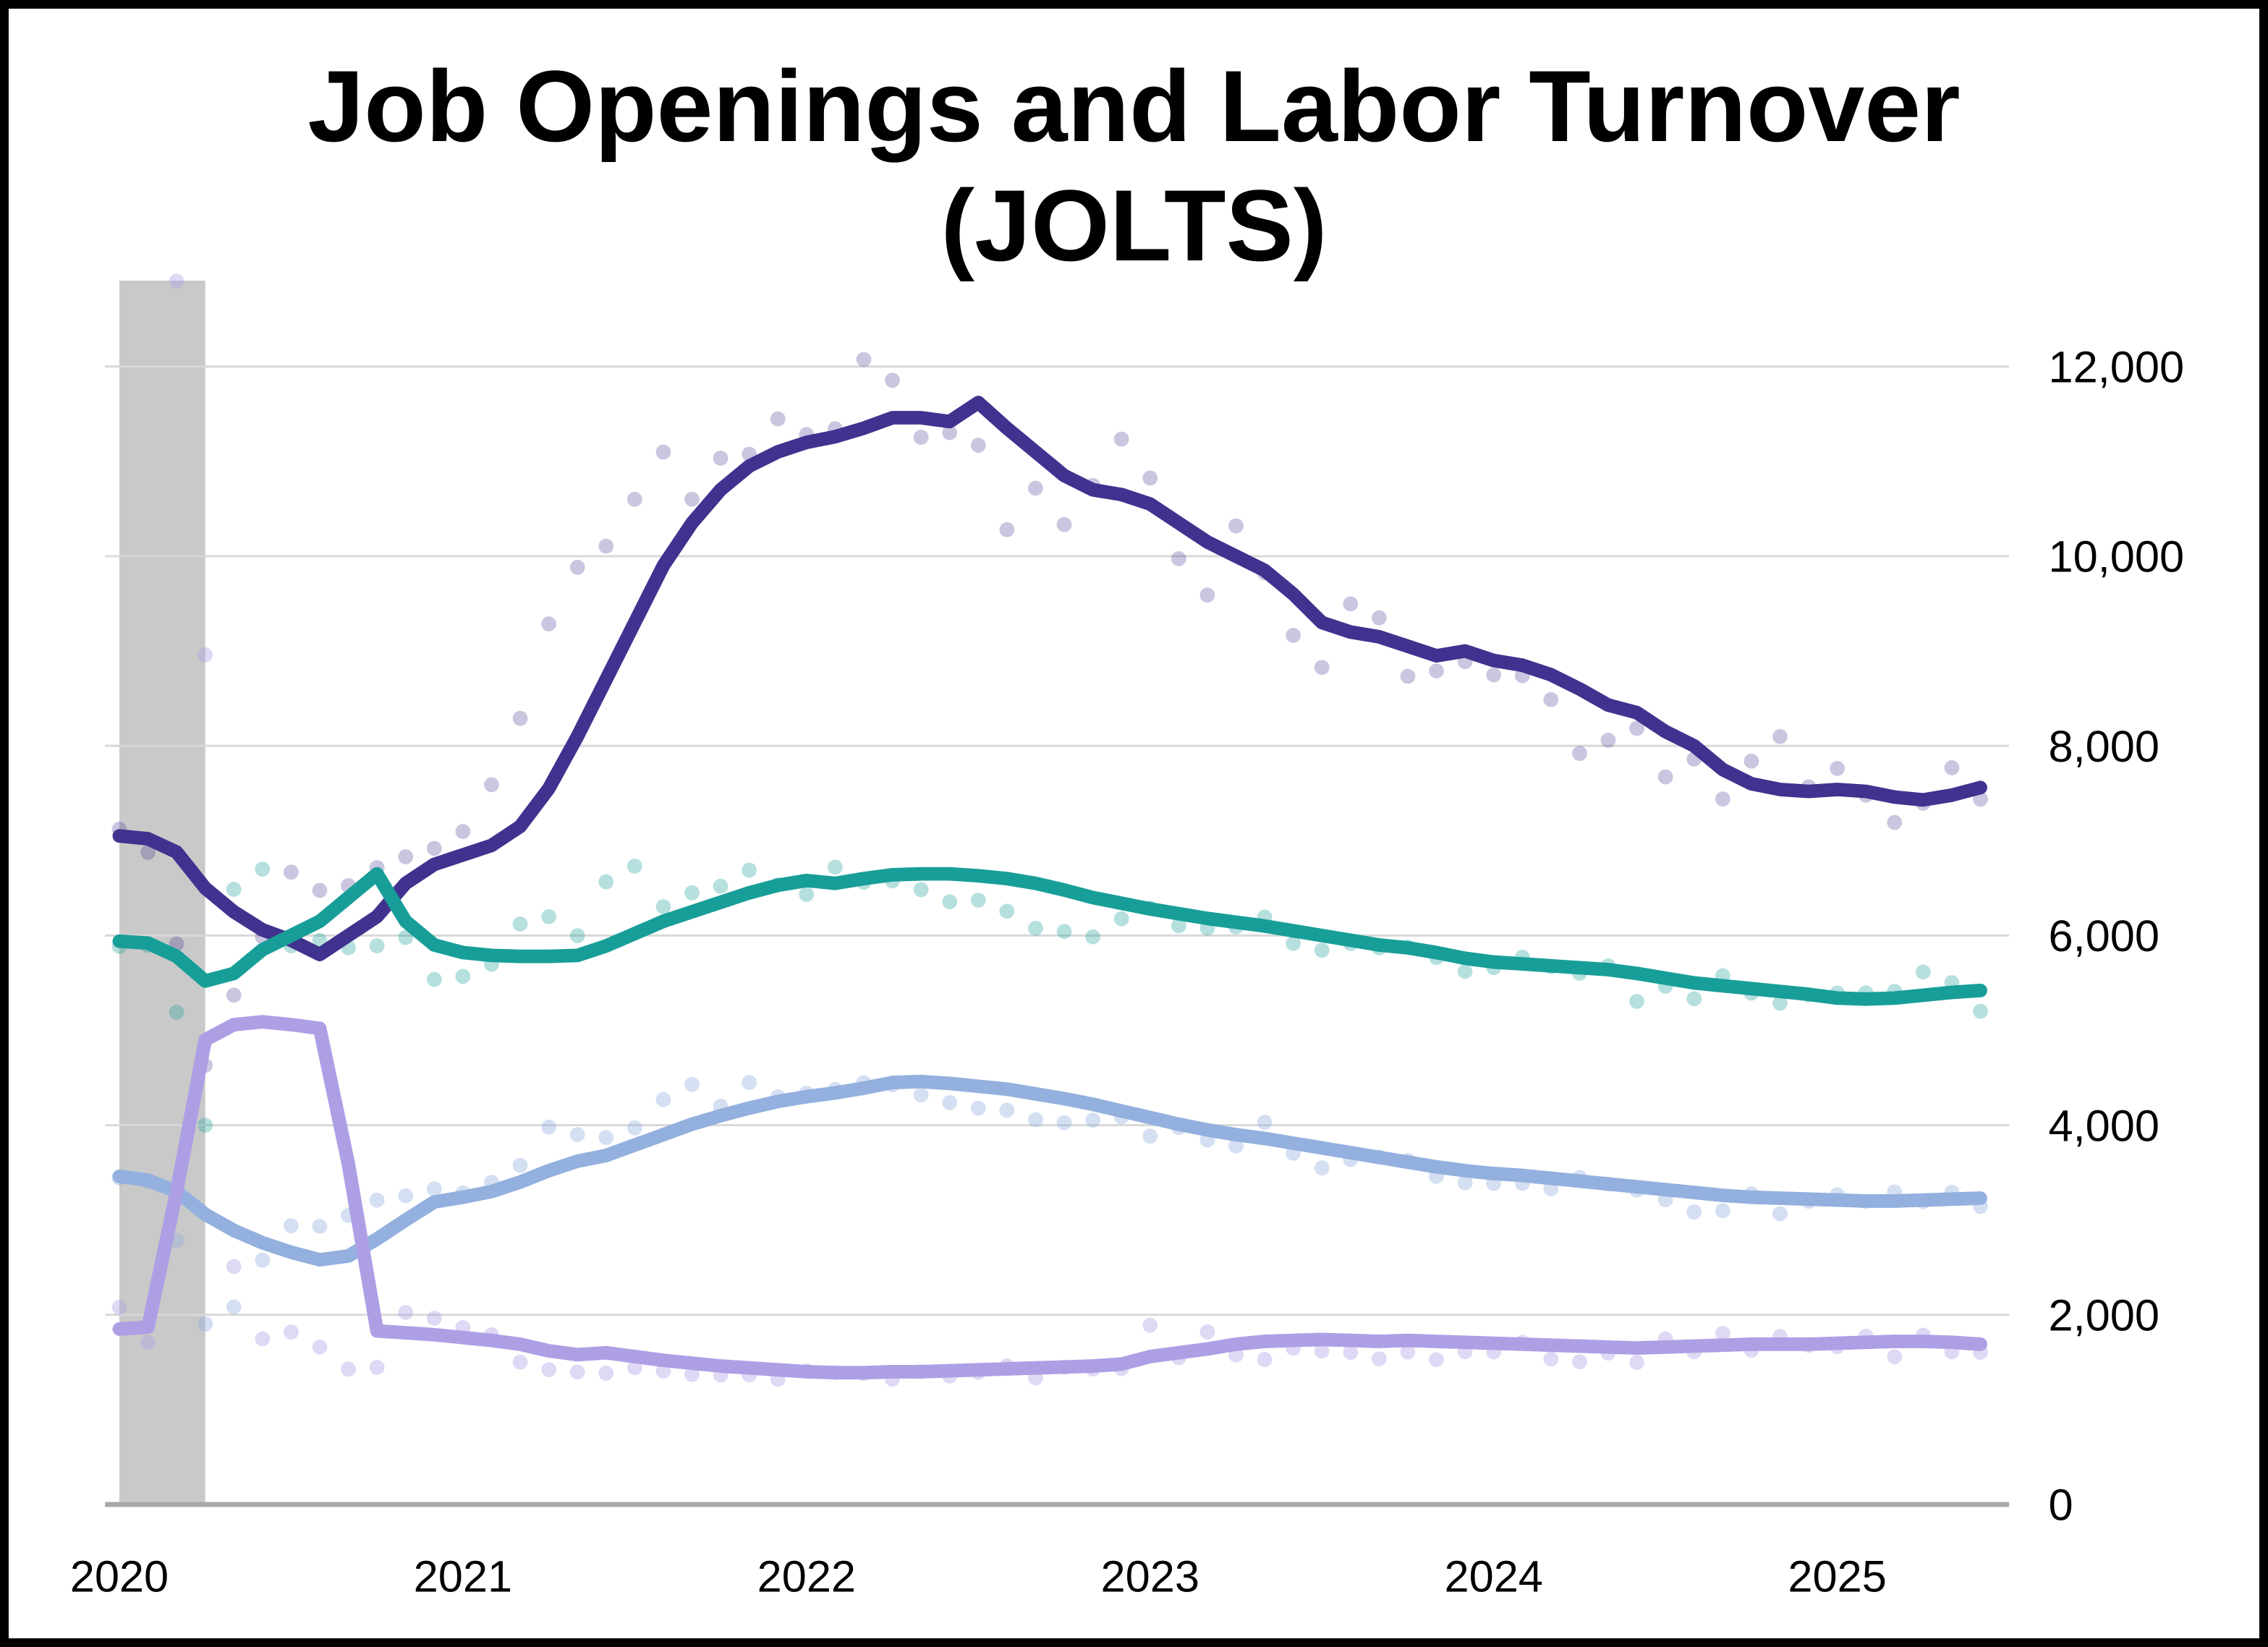 This screenshot has height=1647, width=2268. I want to click on chart-title: Job Openings and Labor Turnover (JOLTS), so click(1134, 165).